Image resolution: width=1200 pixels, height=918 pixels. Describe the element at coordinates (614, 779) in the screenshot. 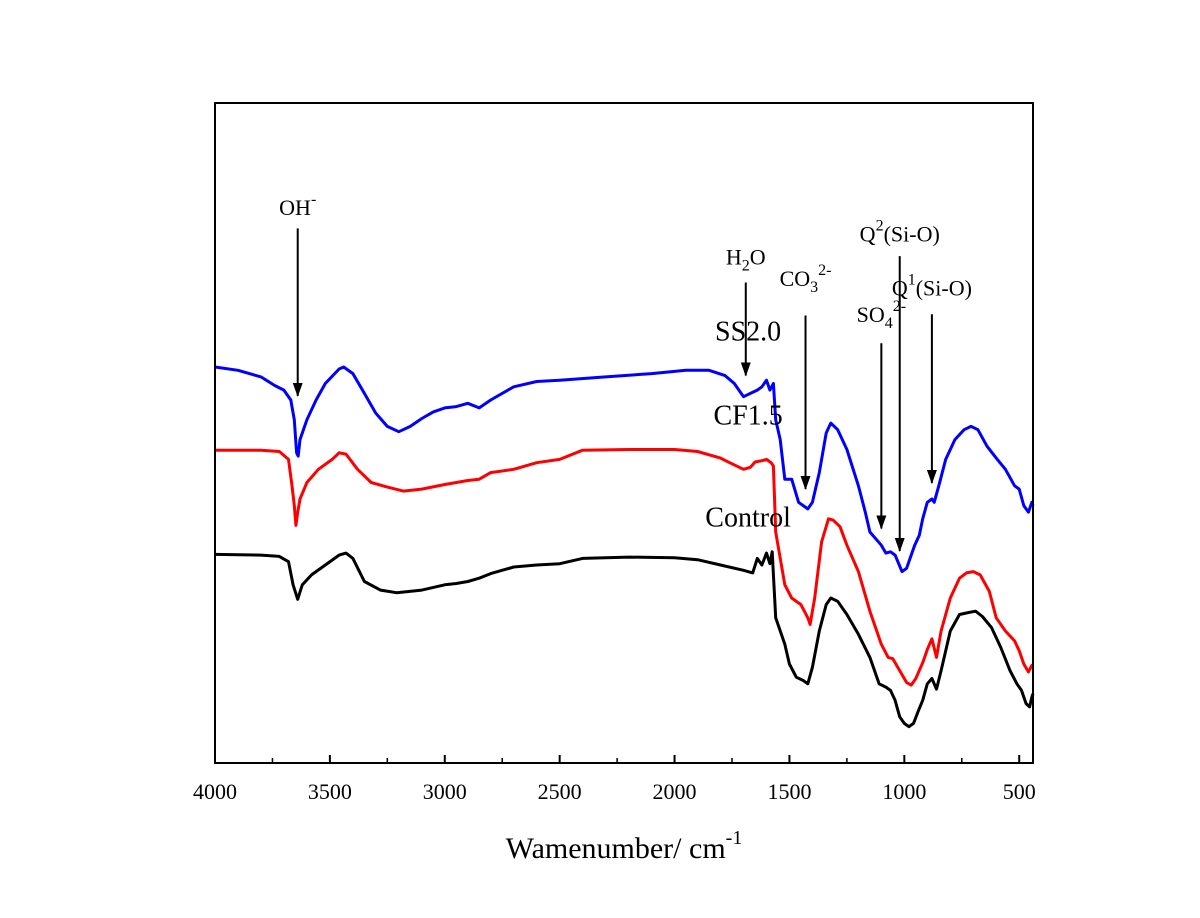

I see `x-axis: 4000 3500 3000 2500 2000 1500 1000 500` at that location.